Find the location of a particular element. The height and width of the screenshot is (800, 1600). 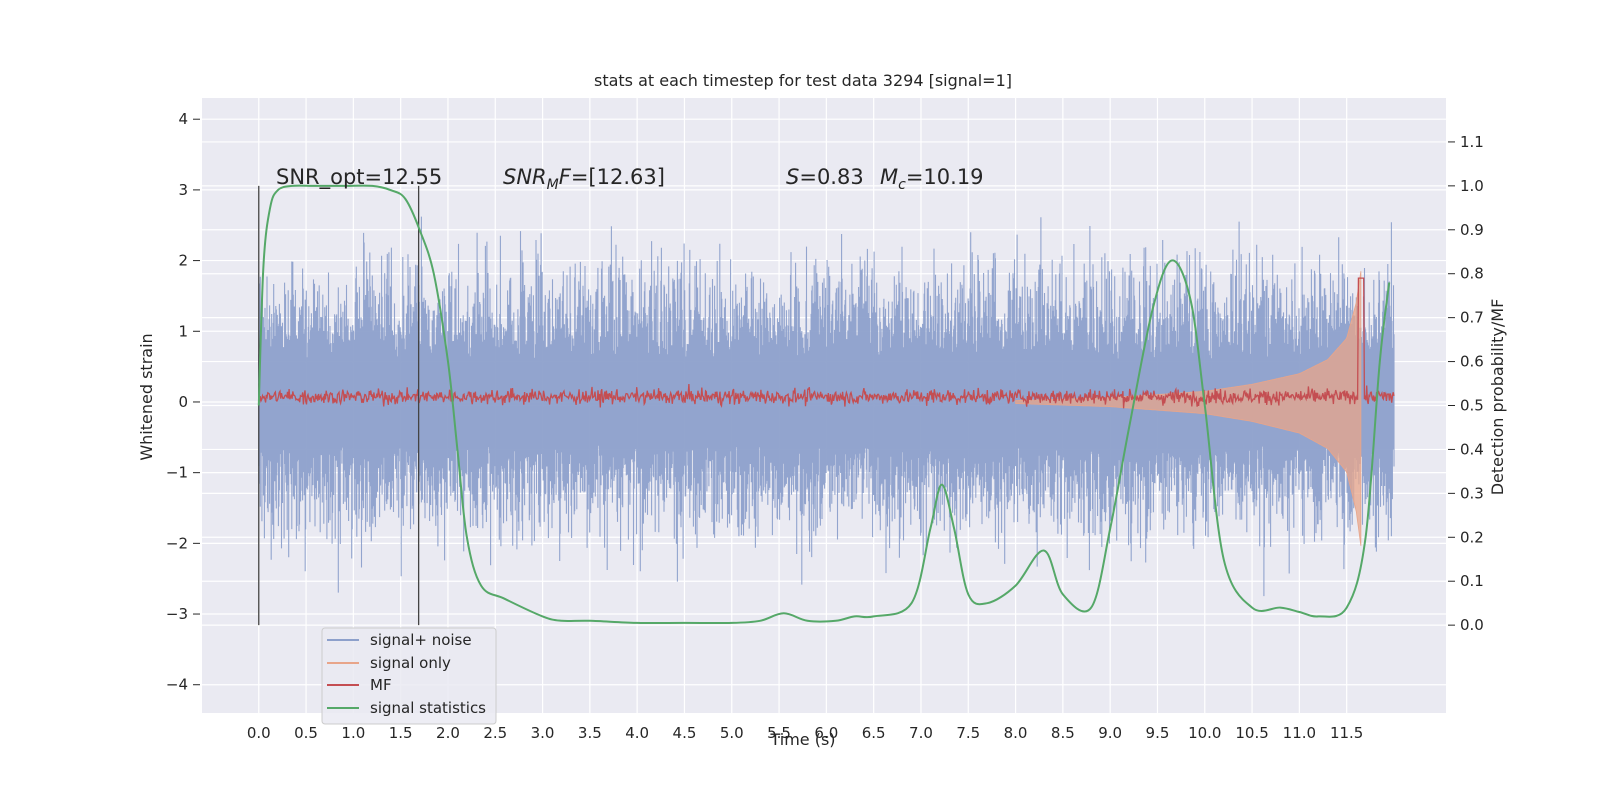

y-tick-label: −1 is located at coordinates (177, 473).